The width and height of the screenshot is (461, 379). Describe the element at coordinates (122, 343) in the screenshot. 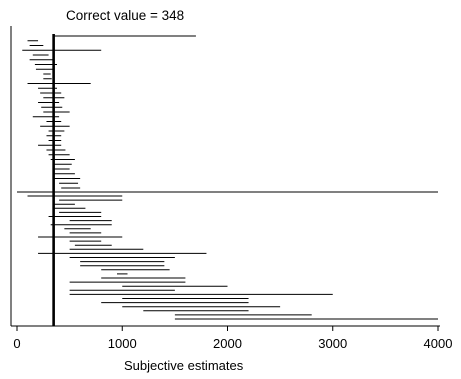

I see `x-tick-label: 1000` at that location.